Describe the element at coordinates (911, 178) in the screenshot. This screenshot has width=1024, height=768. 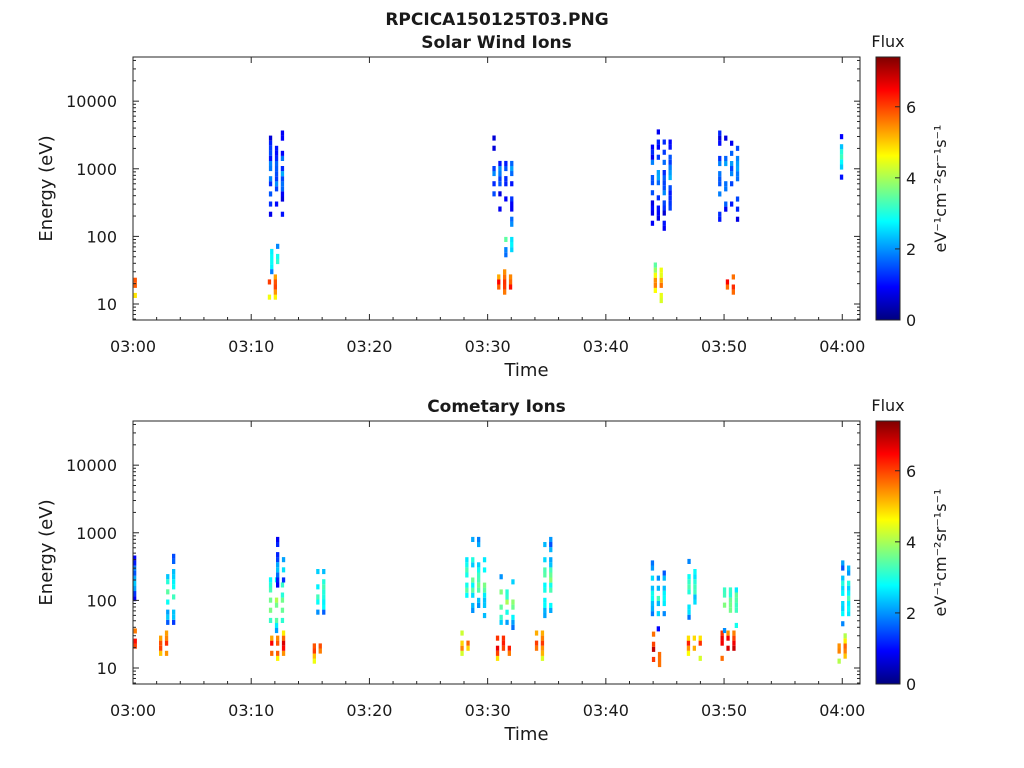
I see `colorbar-tick-label: 4` at that location.